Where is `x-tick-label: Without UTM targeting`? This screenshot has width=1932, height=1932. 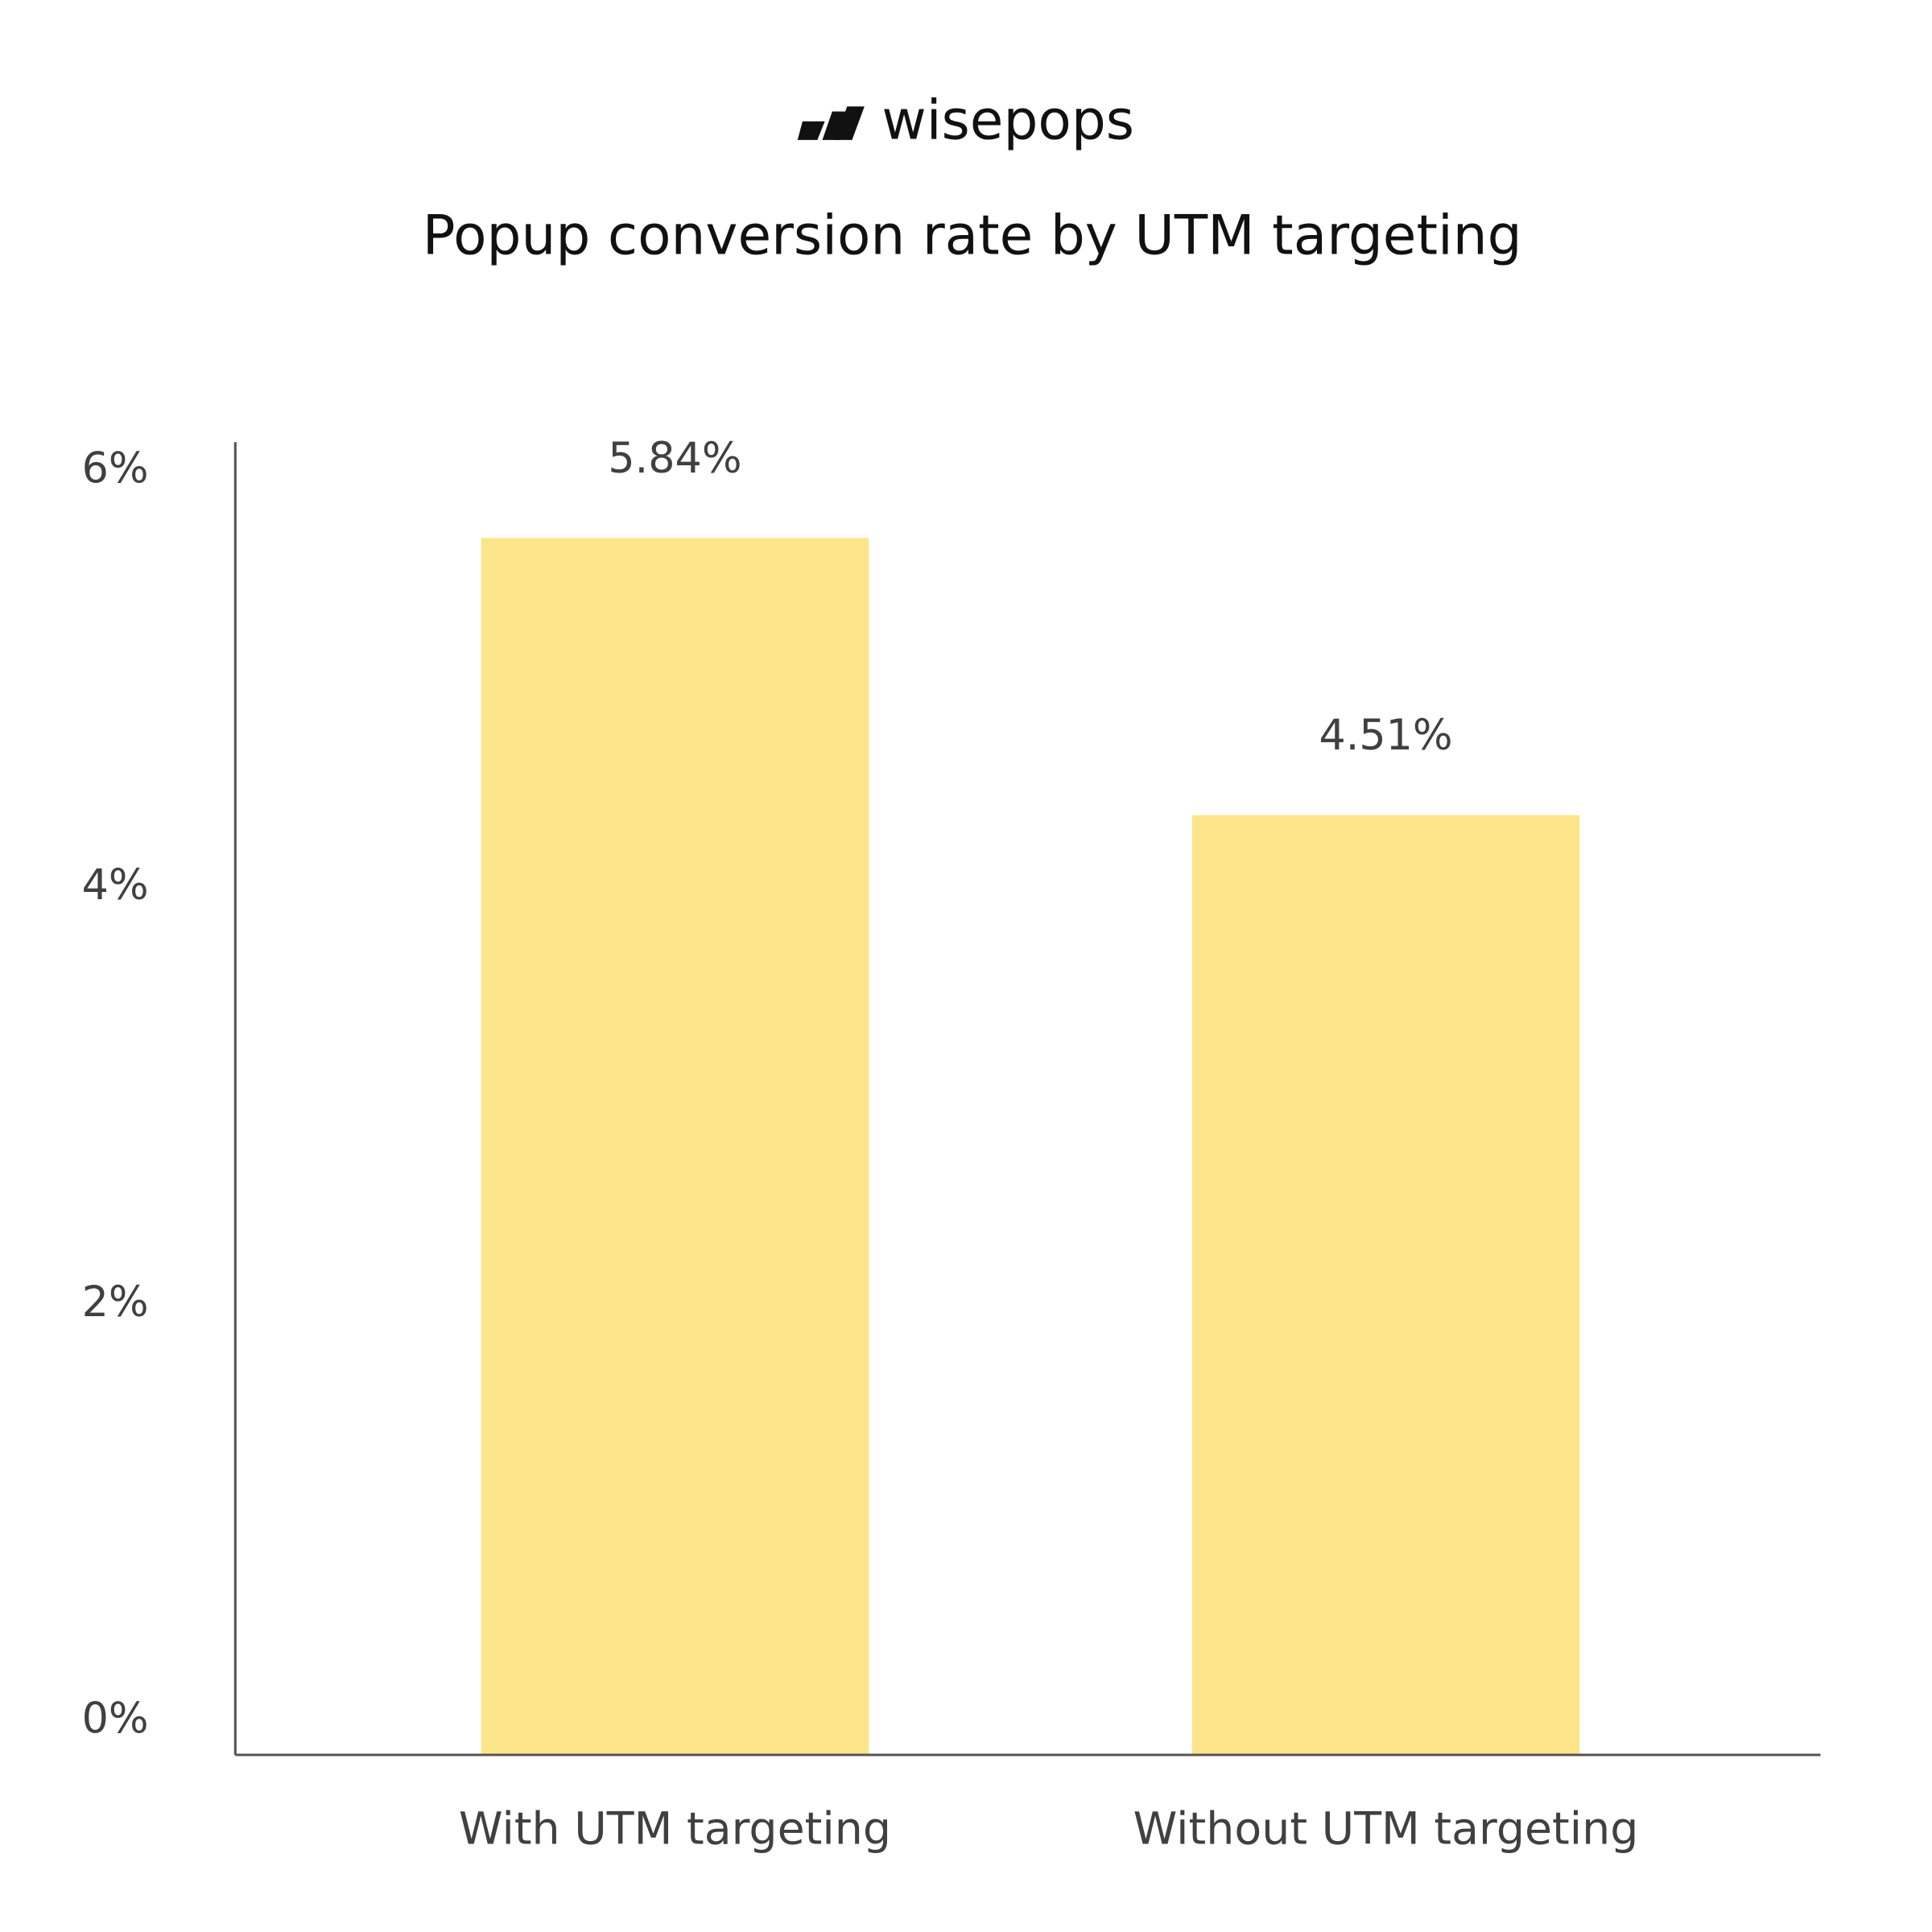 x-tick-label: Without UTM targeting is located at coordinates (1386, 1830).